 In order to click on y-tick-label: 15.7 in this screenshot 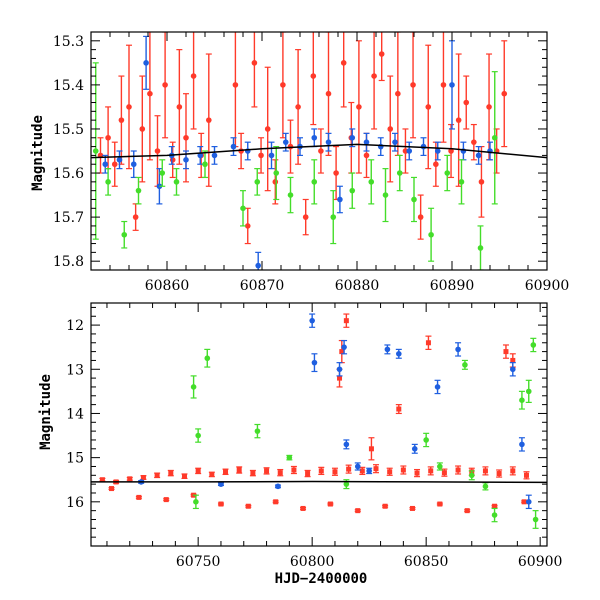, I will do `click(68, 218)`.